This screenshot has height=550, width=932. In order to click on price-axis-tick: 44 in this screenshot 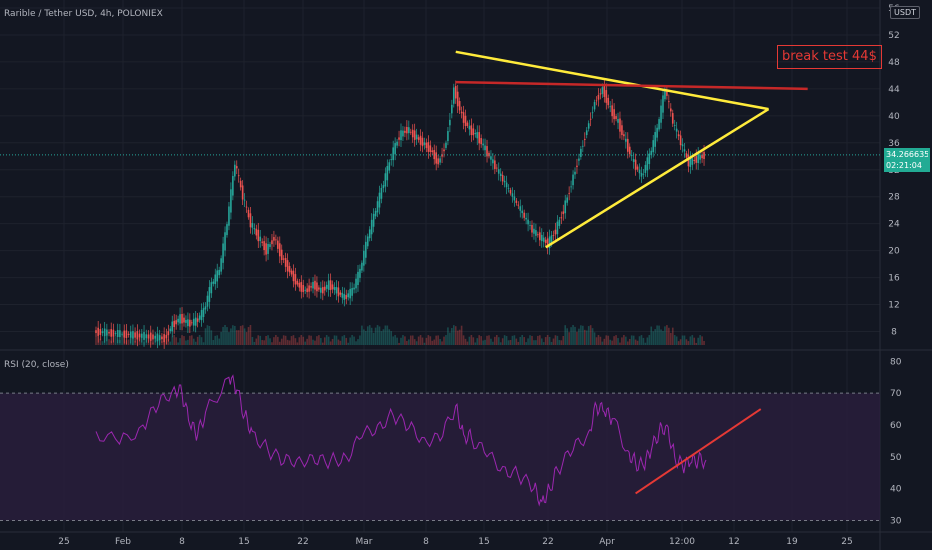, I will do `click(894, 90)`.